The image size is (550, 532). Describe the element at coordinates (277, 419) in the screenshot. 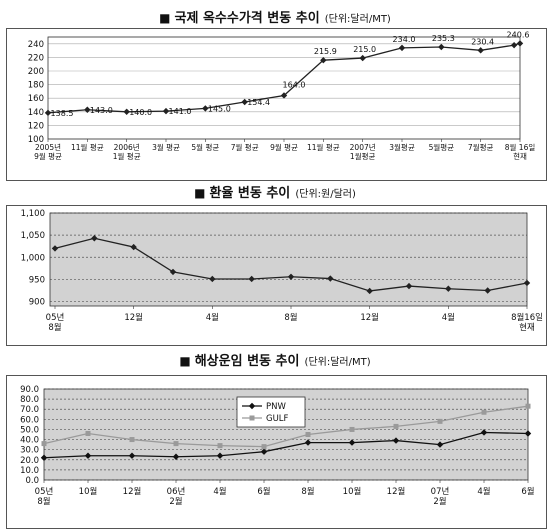

I see `chart3-legend-label: GULF` at that location.